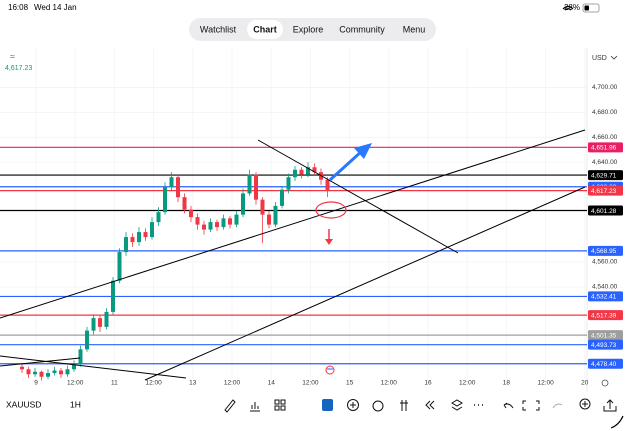 The image size is (625, 431). Describe the element at coordinates (617, 422) in the screenshot. I see `home-indicator` at that location.